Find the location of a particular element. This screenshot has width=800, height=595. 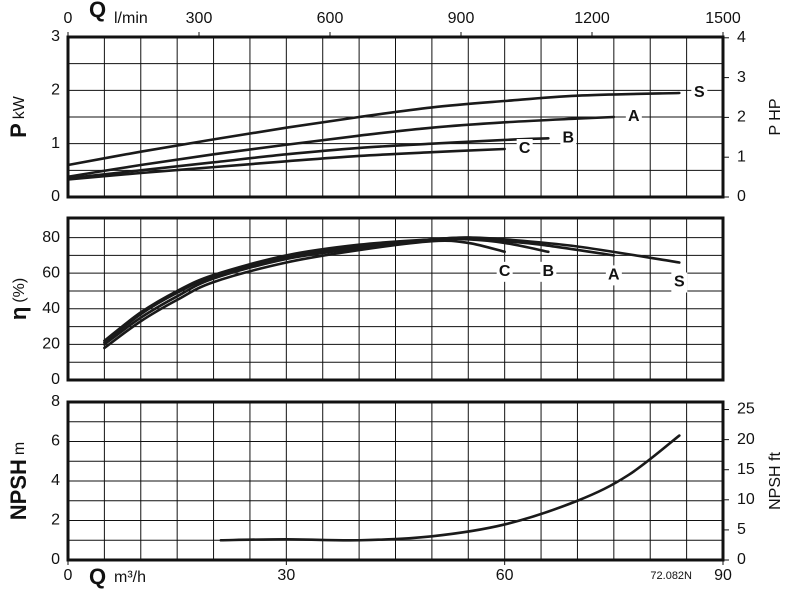

y-axis-label: PkW is located at coordinates (18, 116).